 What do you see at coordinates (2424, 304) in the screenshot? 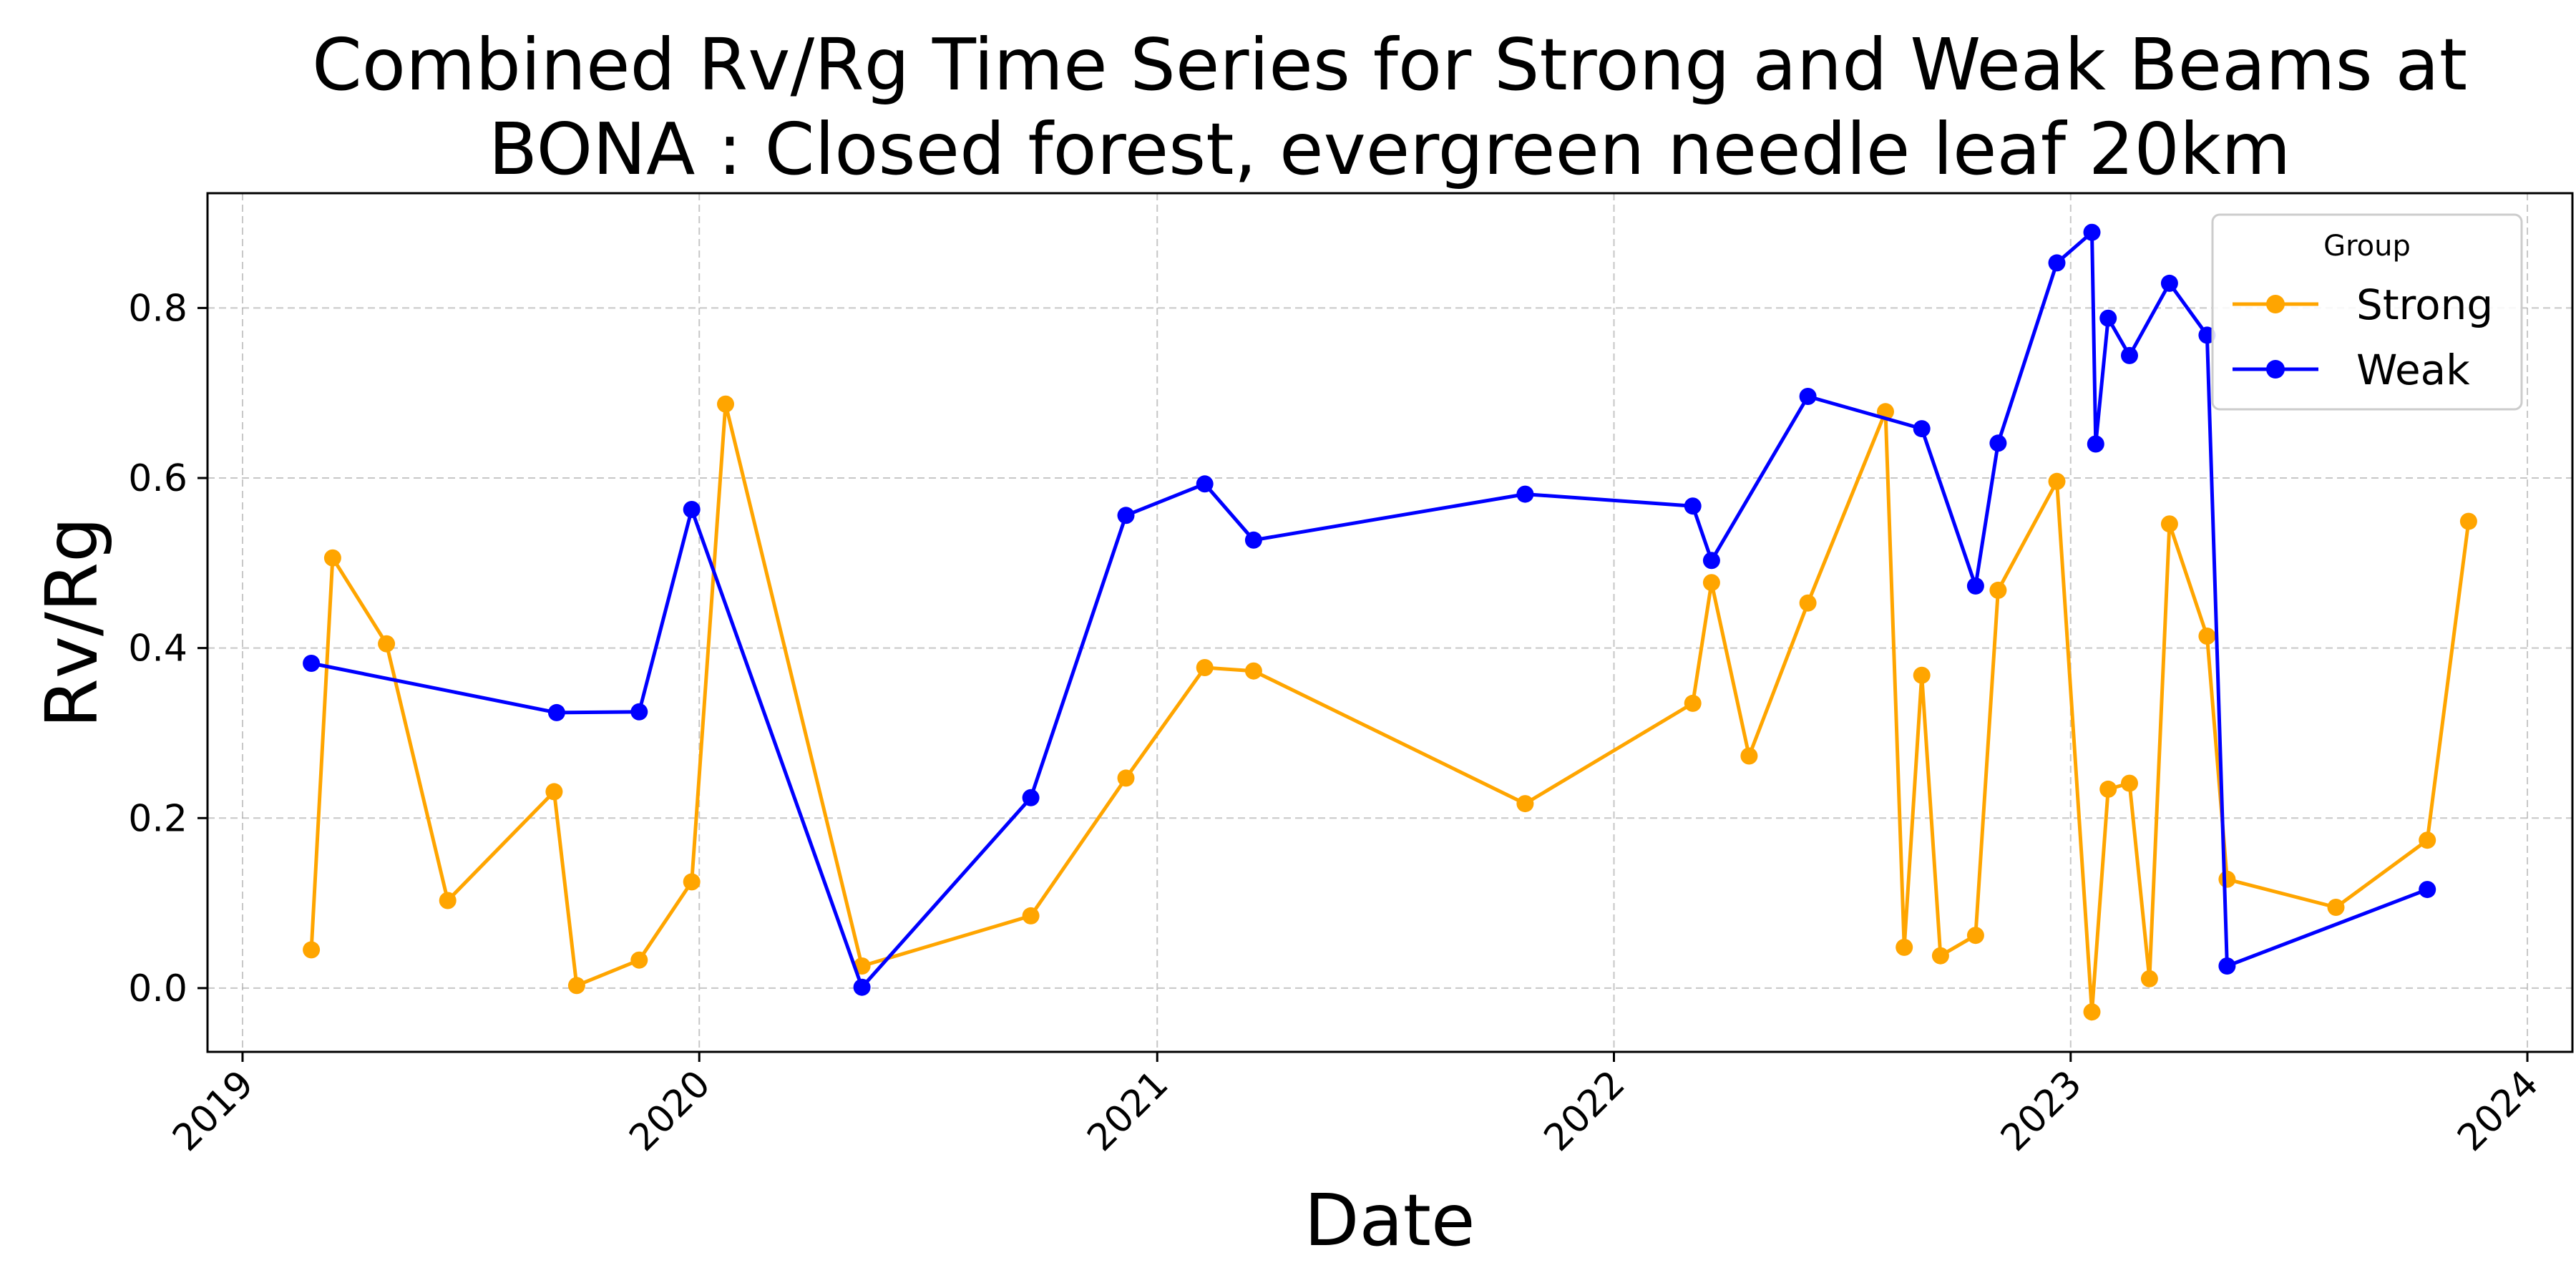
I see `legend-label-strong: Strong` at bounding box center [2424, 304].